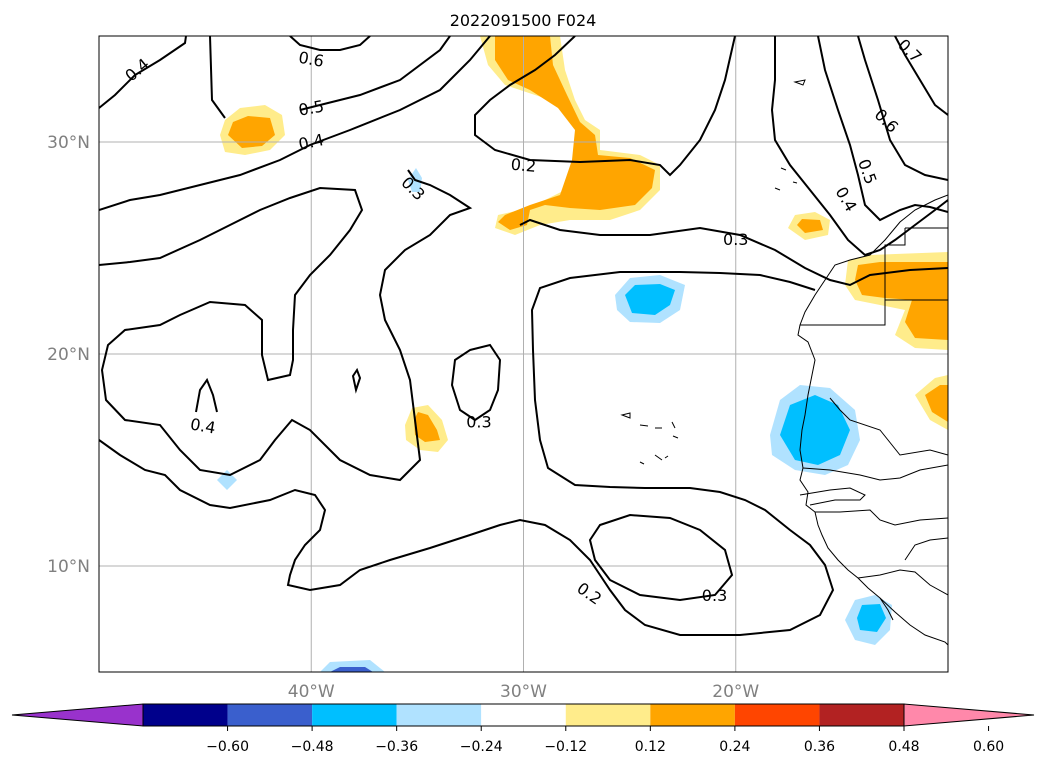  What do you see at coordinates (565, 747) in the screenshot?
I see `colorbar-tick-label: −0.12` at bounding box center [565, 747].